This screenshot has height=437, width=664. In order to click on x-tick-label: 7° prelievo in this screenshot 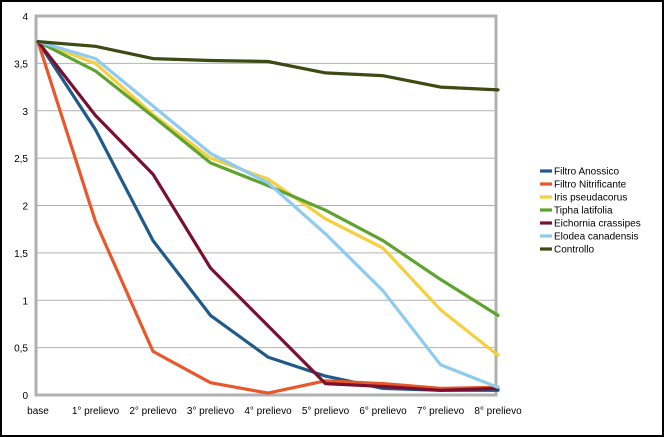, I will do `click(441, 411)`.